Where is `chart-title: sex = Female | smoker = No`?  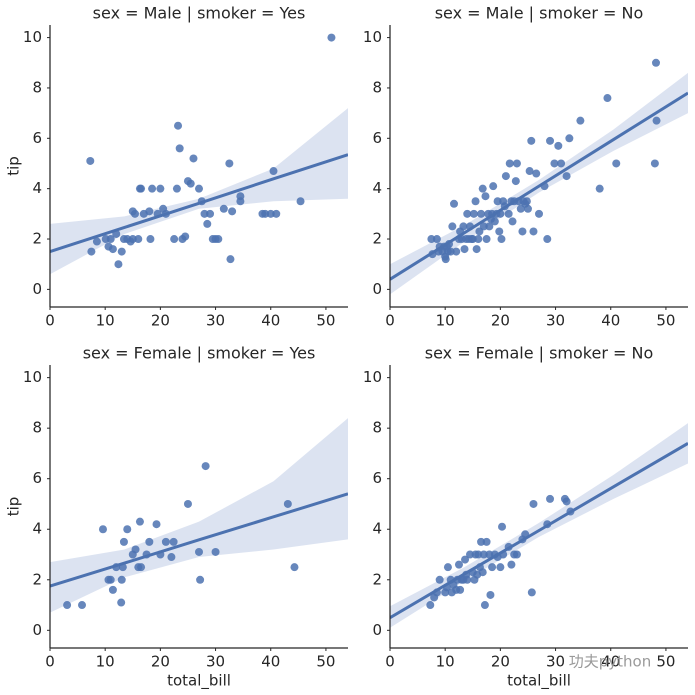 chart-title: sex = Female | smoker = No is located at coordinates (539, 353).